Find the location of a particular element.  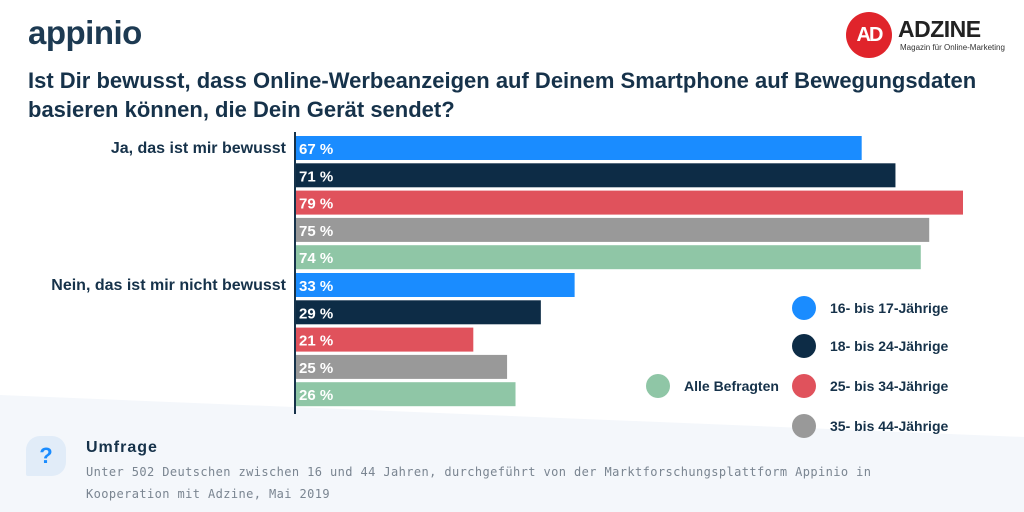

adzine-logo-mark: AD is located at coordinates (869, 35).